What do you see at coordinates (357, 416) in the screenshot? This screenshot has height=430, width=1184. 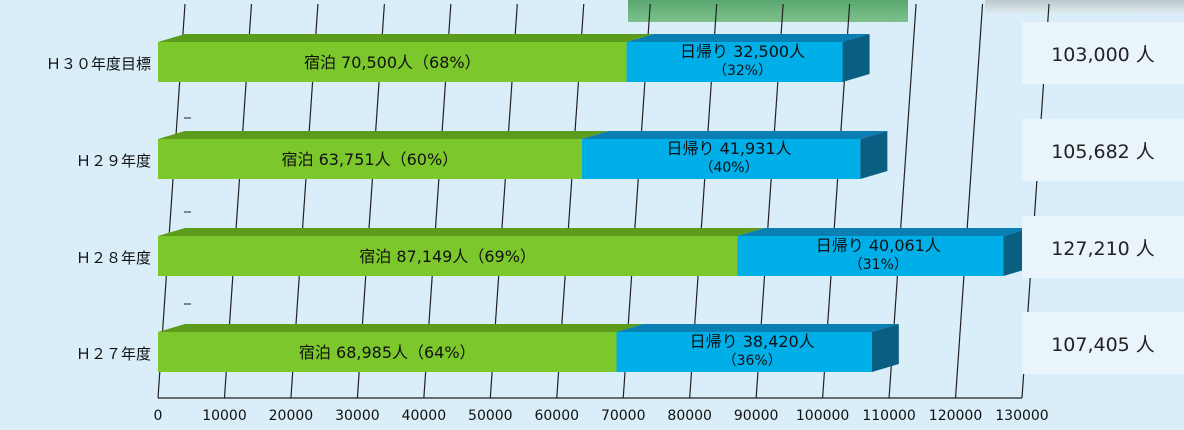 I see `x-tick-label-3: 30000` at bounding box center [357, 416].